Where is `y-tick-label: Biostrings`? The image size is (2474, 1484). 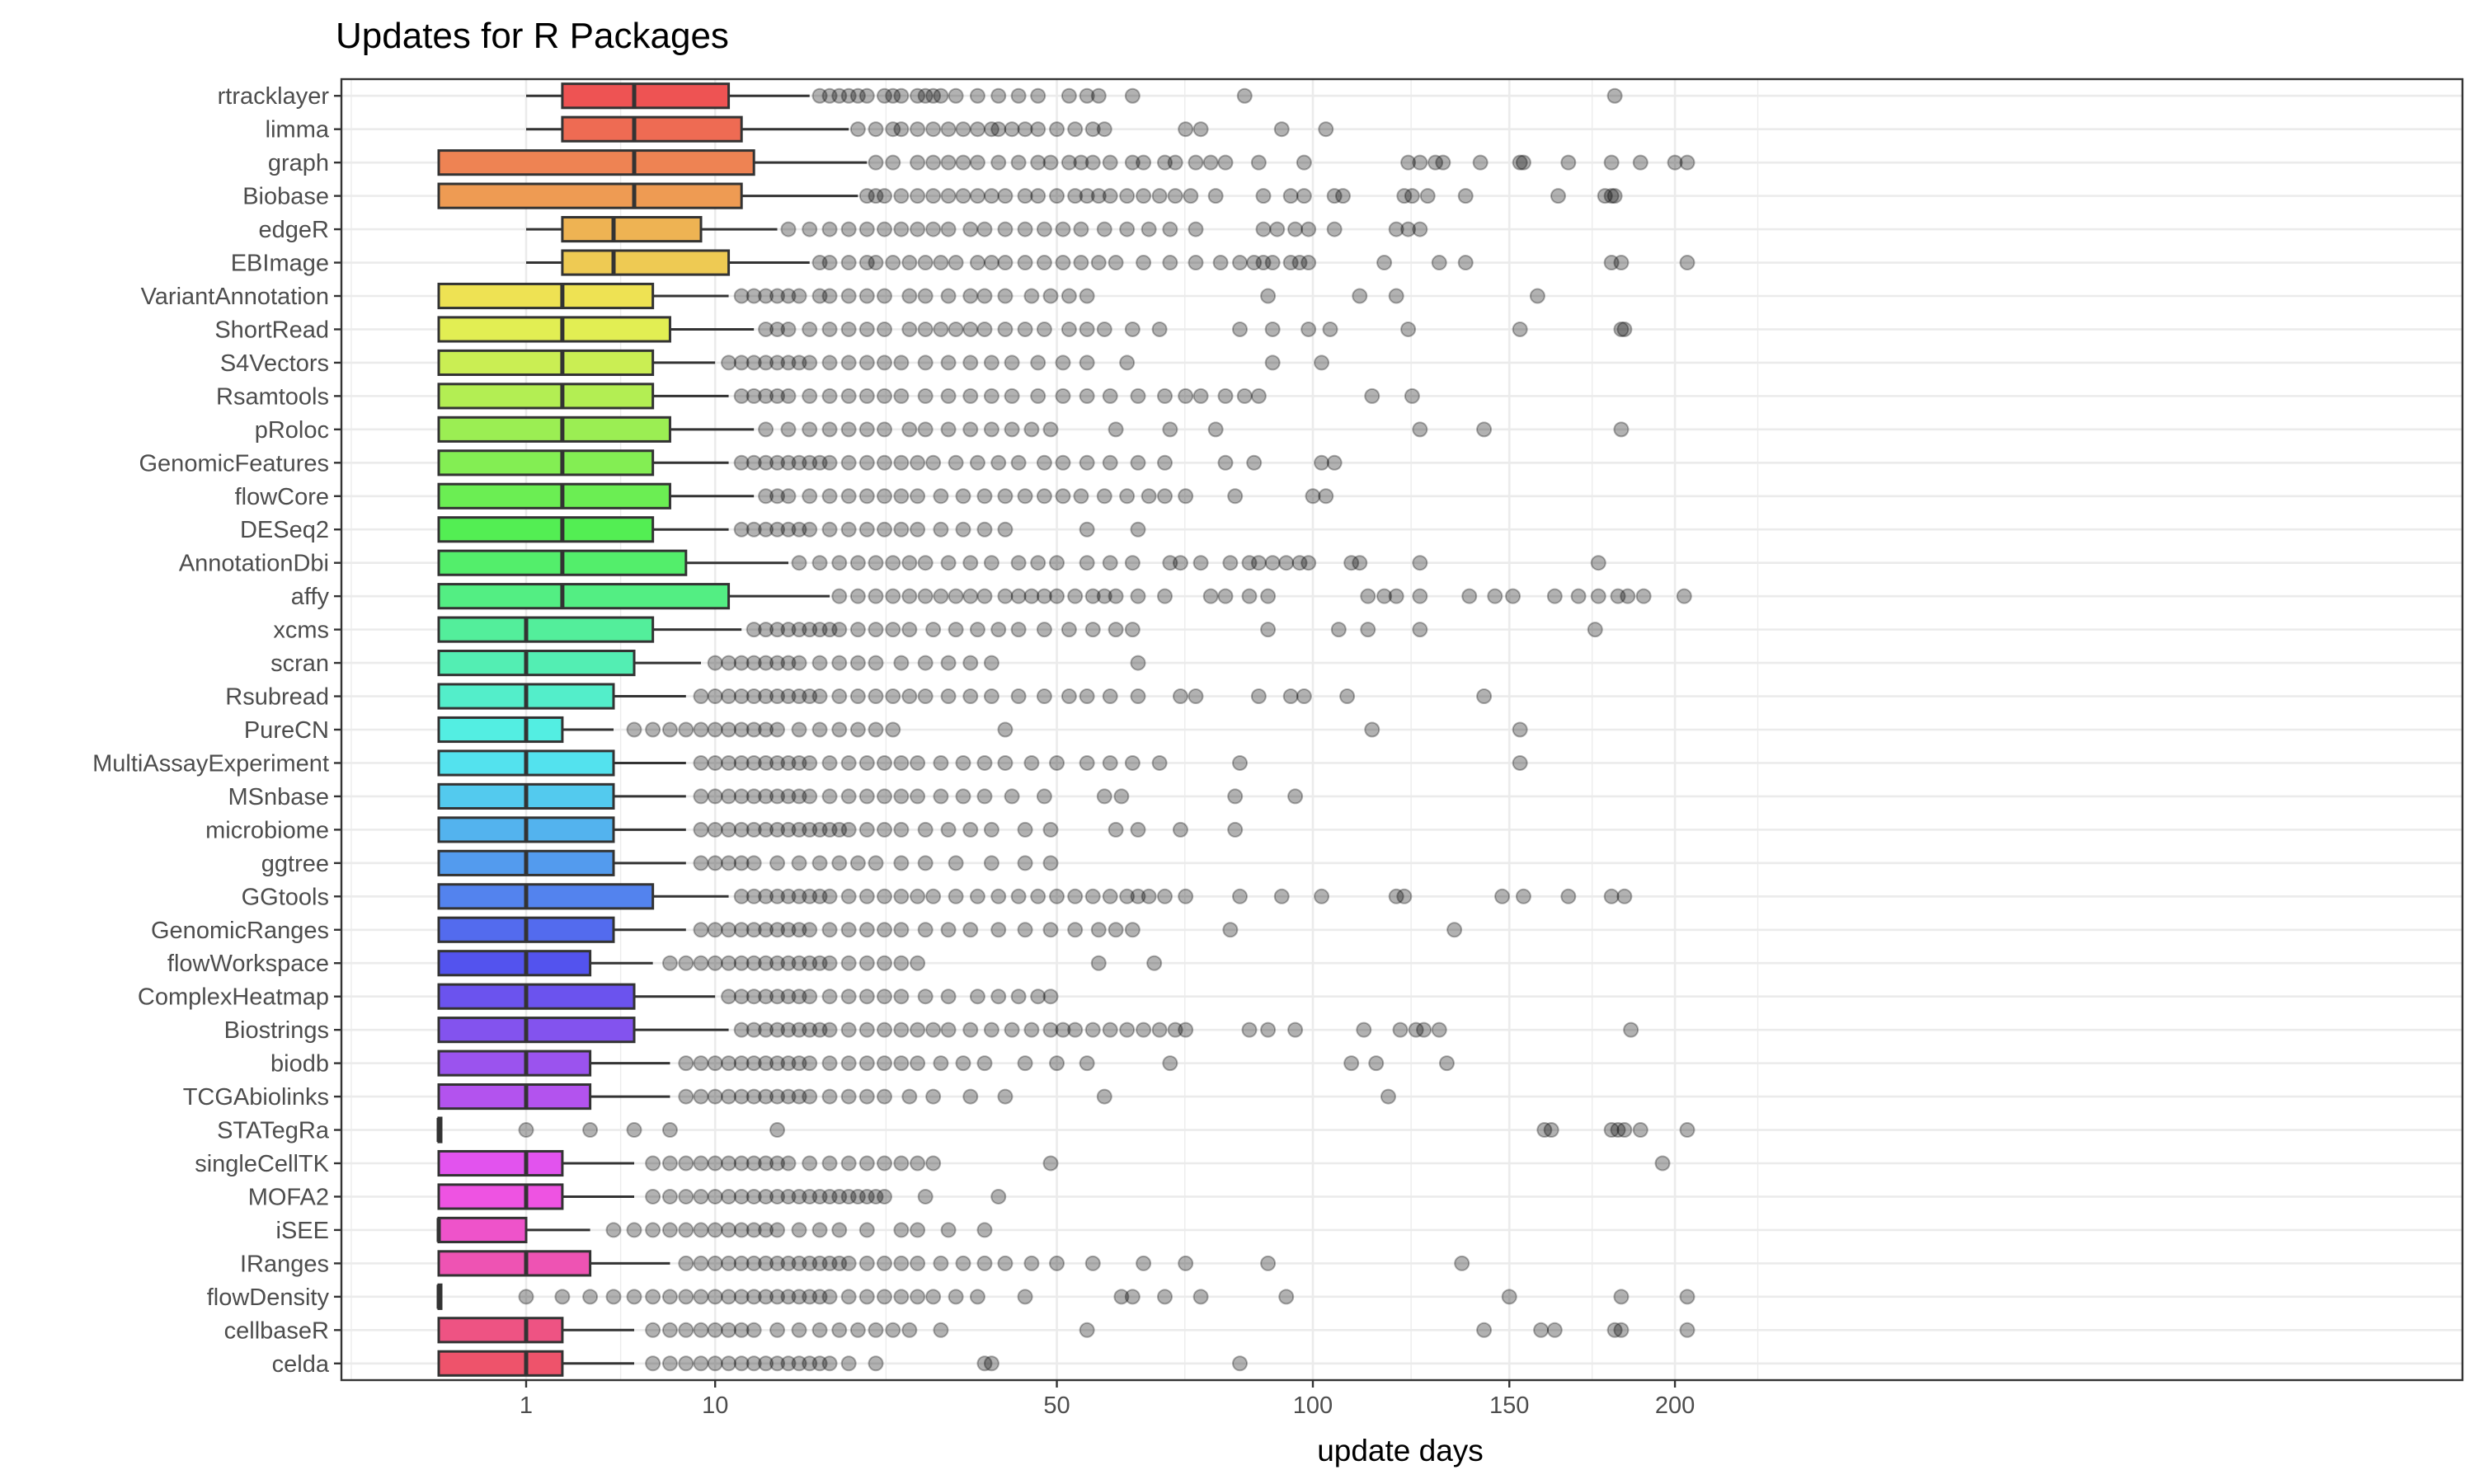
y-tick-label: Biostrings is located at coordinates (276, 1030).